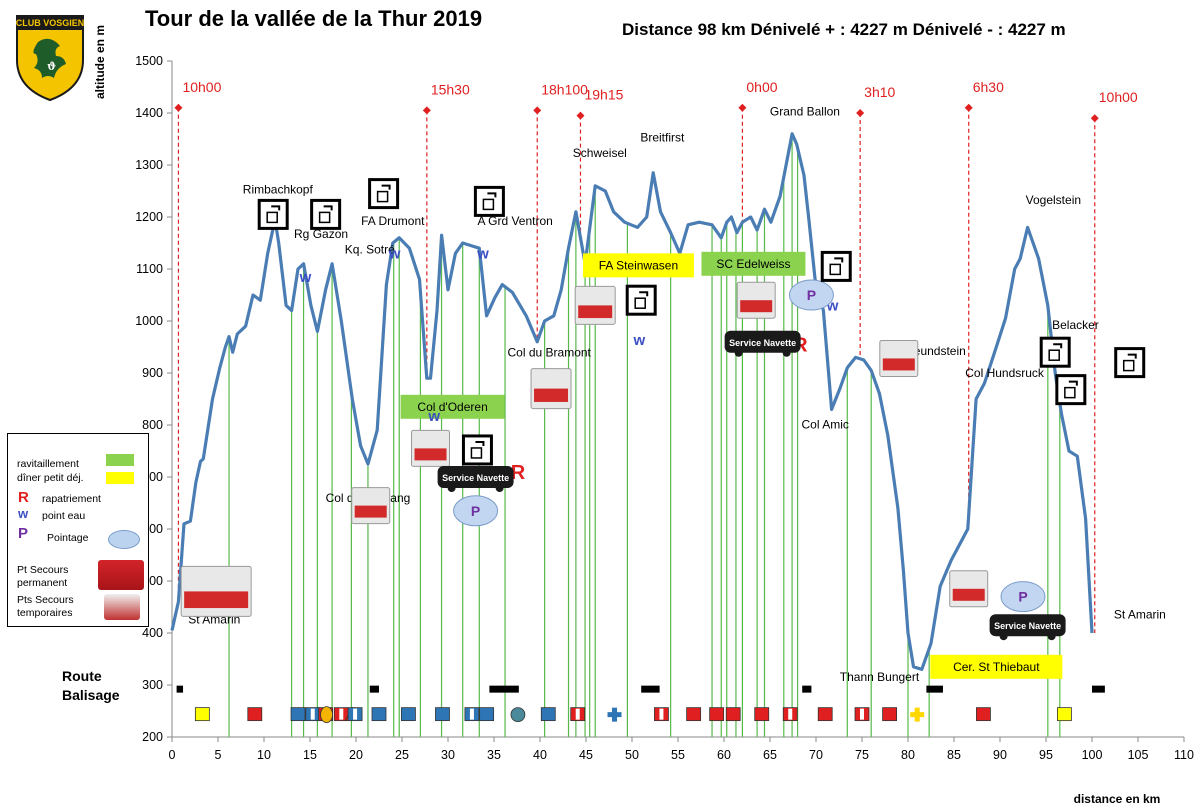 The width and height of the screenshot is (1200, 812). Describe the element at coordinates (314, 18) in the screenshot. I see `chart-title: Tour de la vallée de la Thur 2019` at that location.